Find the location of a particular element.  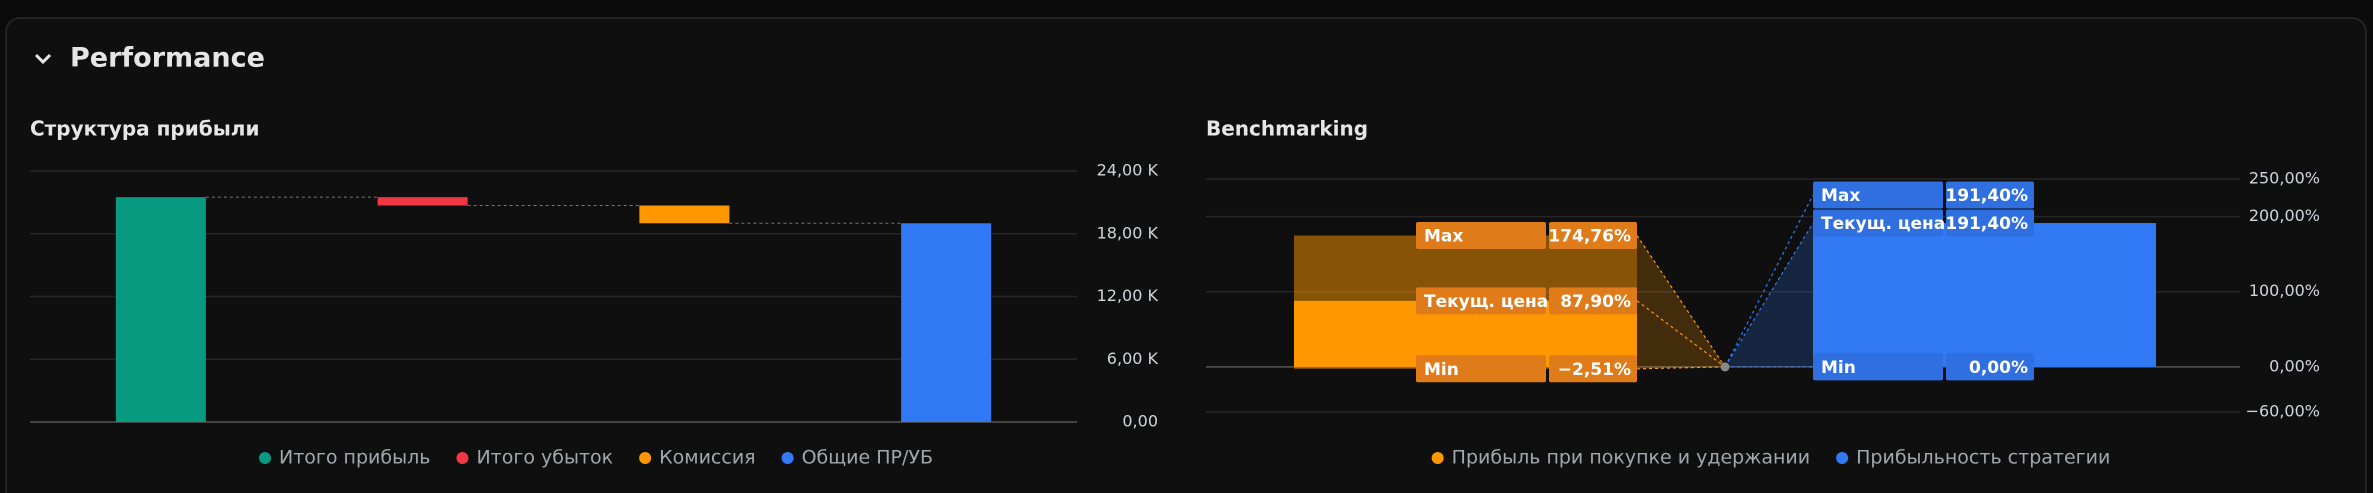

y-tick-label: 200,00% is located at coordinates (2284, 215).